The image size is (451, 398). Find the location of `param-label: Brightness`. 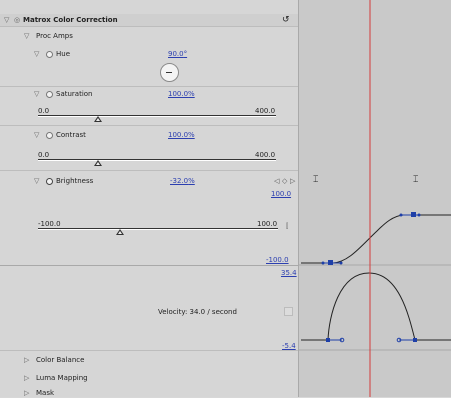

param-label: Brightness is located at coordinates (75, 181).